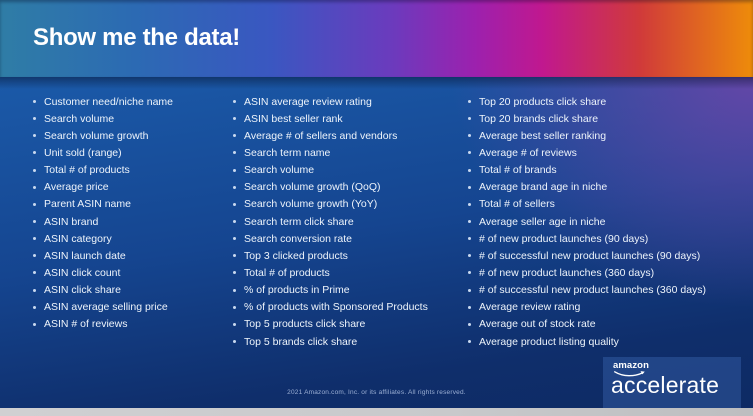 This screenshot has width=753, height=416. I want to click on list-item-label: Average # of reviews, so click(528, 152).